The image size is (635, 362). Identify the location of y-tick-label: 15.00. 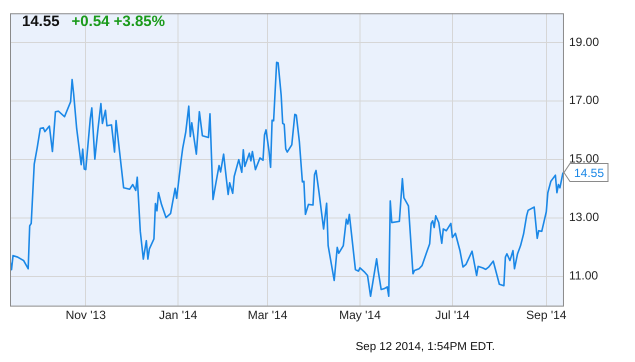
(584, 159).